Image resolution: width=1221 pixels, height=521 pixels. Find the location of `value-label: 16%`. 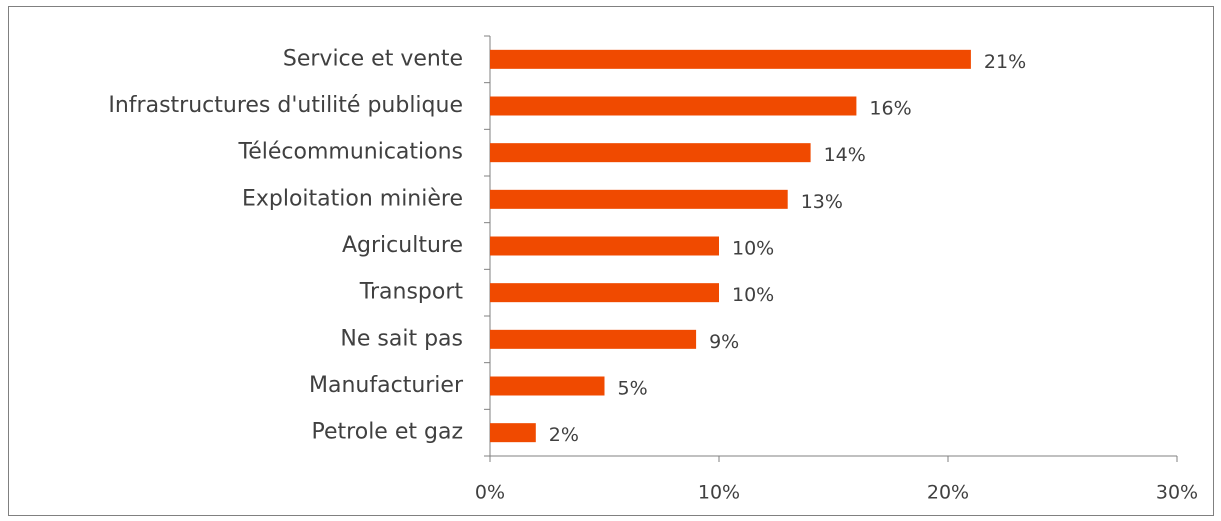

value-label: 16% is located at coordinates (890, 109).